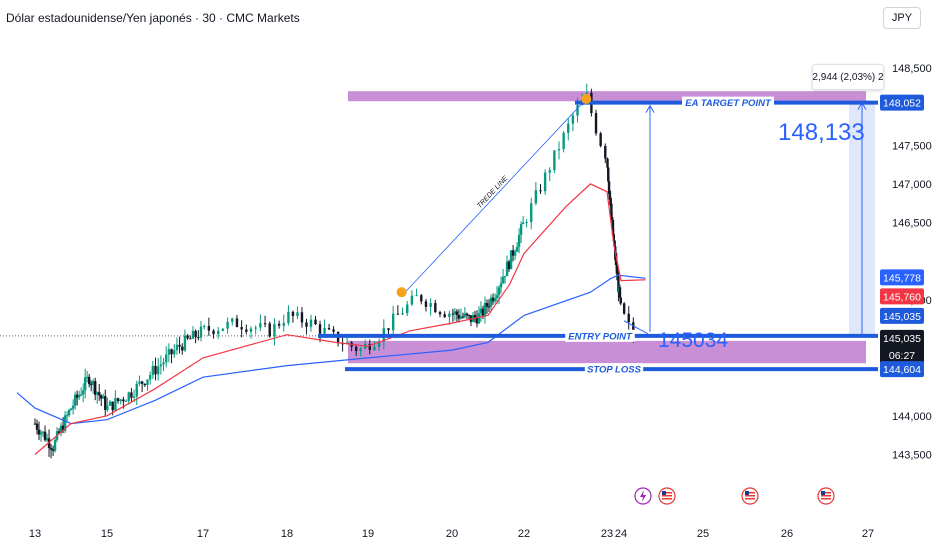  Describe the element at coordinates (823, 493) in the screenshot. I see `flag-canton` at that location.